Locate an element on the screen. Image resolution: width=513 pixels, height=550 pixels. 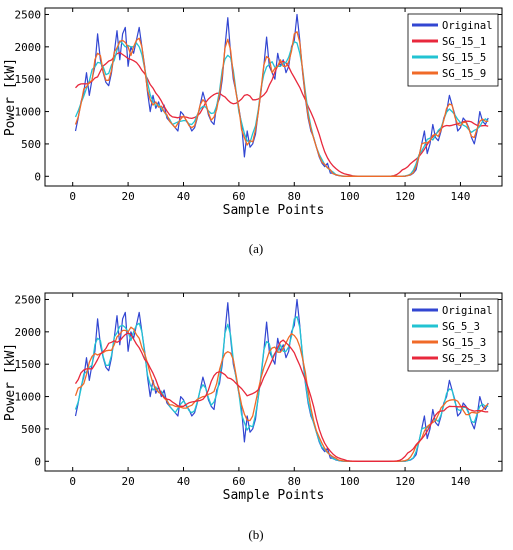
legend: Original SG_15_1 SG_15_5 SG_15_9 is located at coordinates (453, 50).